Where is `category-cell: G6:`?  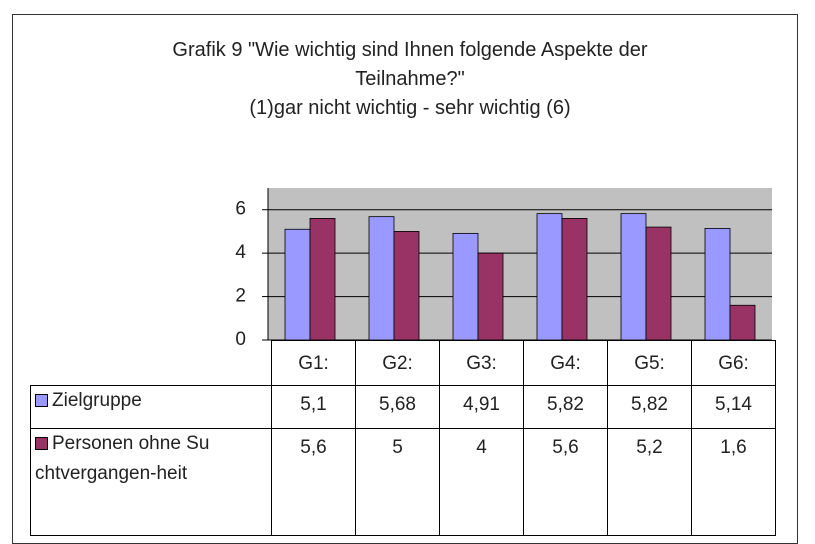
category-cell: G6: is located at coordinates (733, 363).